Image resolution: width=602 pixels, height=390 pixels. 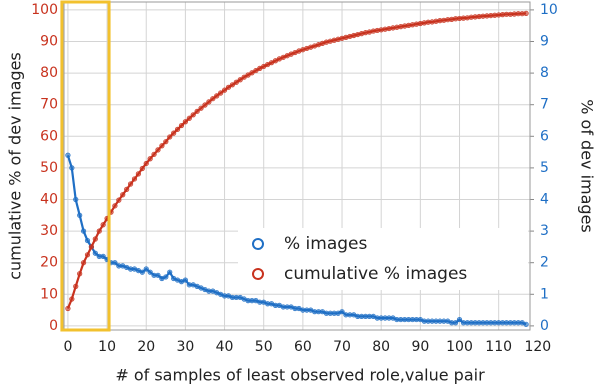 I want to click on y2-tick-label: 10, so click(x=549, y=10).